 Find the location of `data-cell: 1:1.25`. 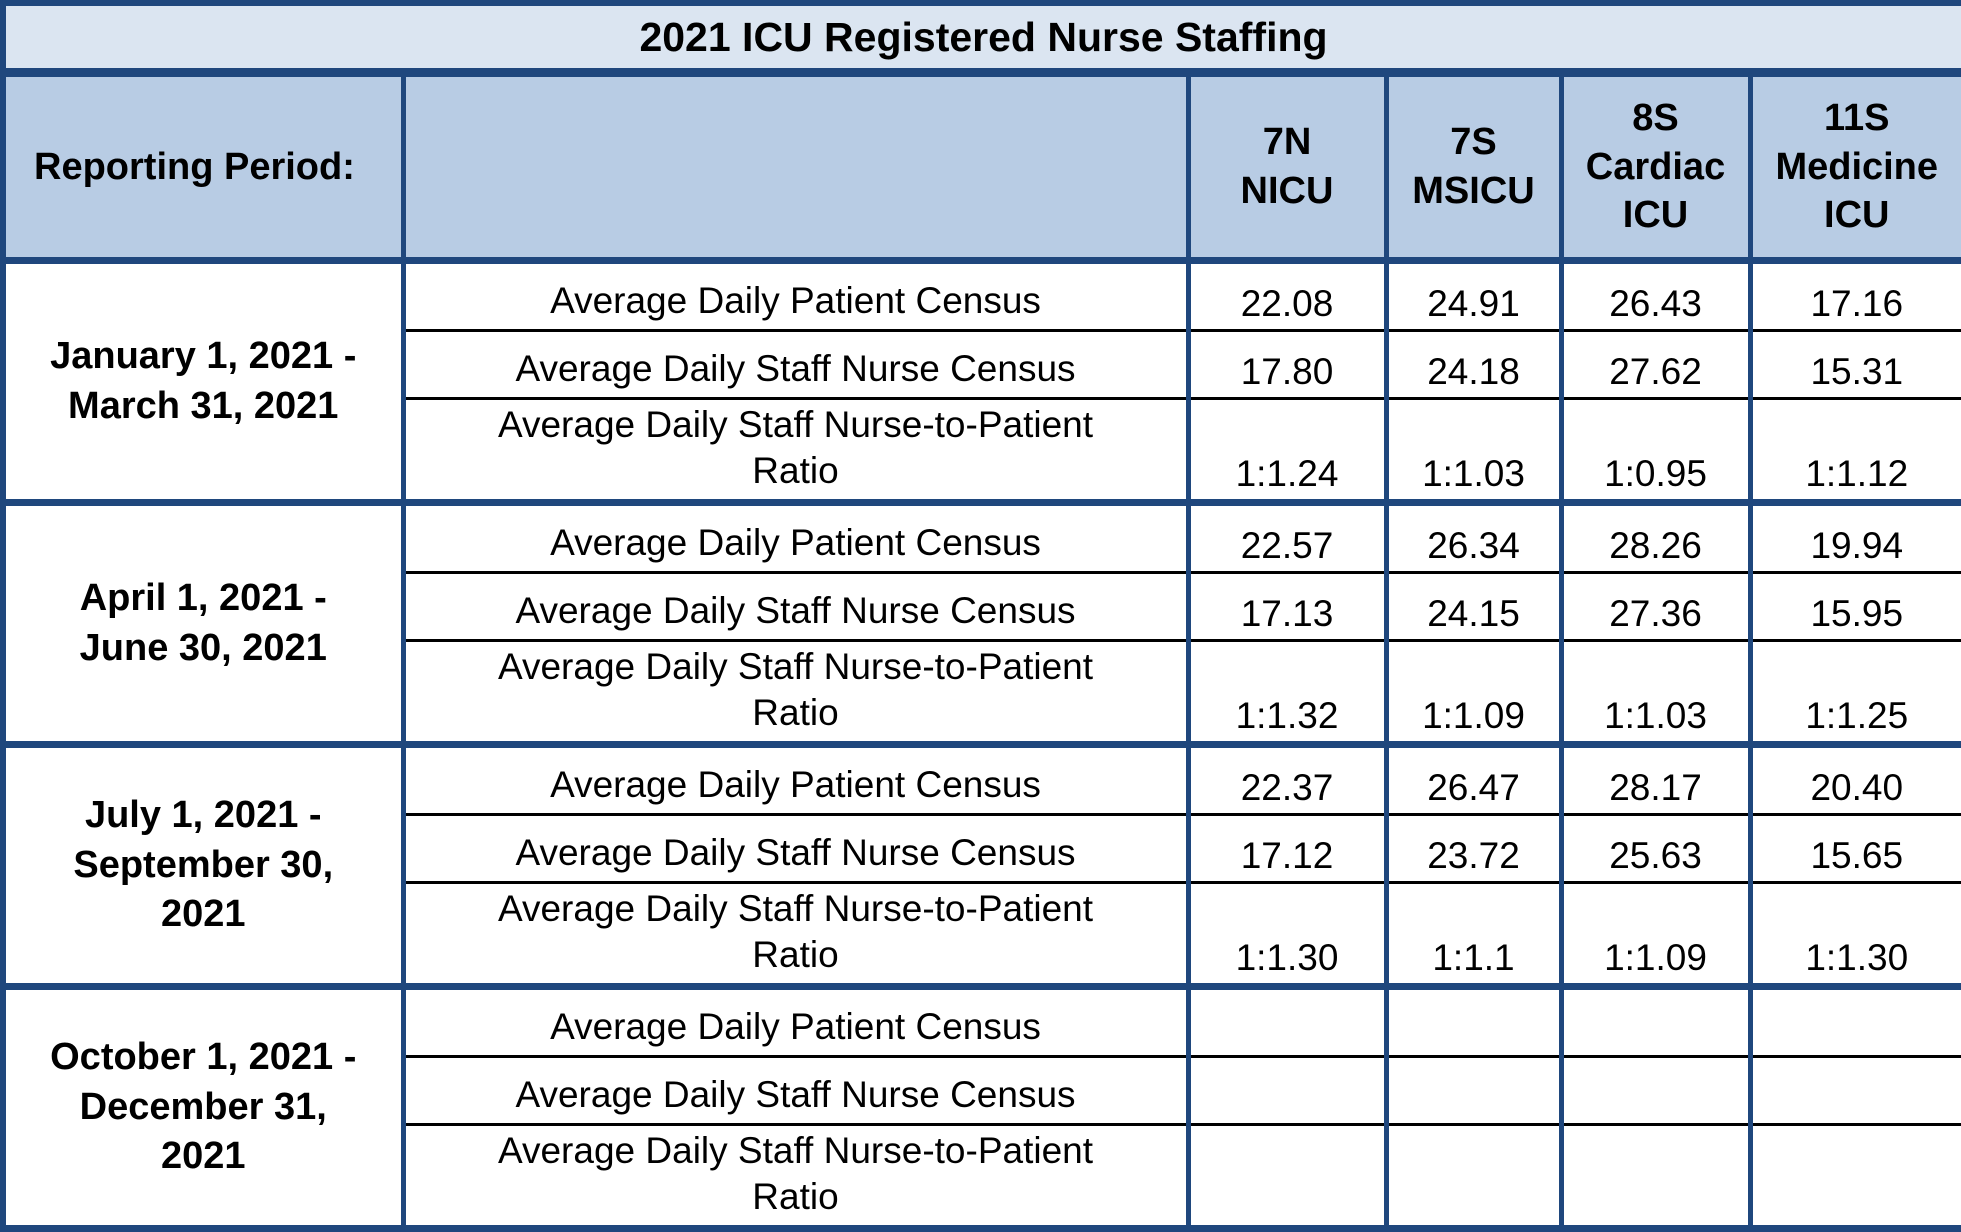

data-cell: 1:1.25 is located at coordinates (1854, 694).